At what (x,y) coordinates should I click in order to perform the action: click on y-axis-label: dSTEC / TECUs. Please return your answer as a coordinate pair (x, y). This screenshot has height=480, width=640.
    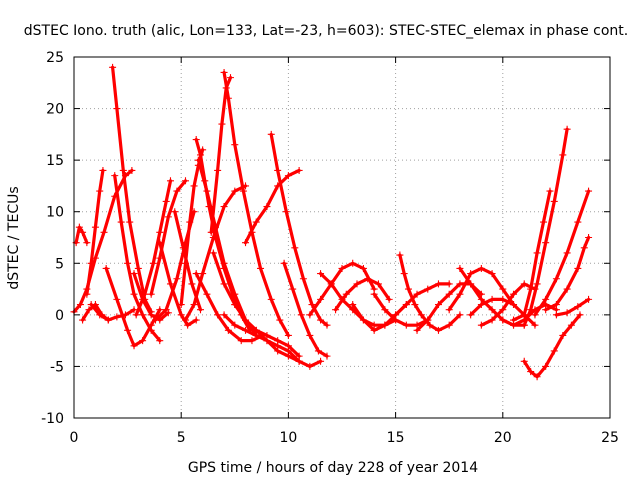
    Looking at the image, I should click on (14, 237).